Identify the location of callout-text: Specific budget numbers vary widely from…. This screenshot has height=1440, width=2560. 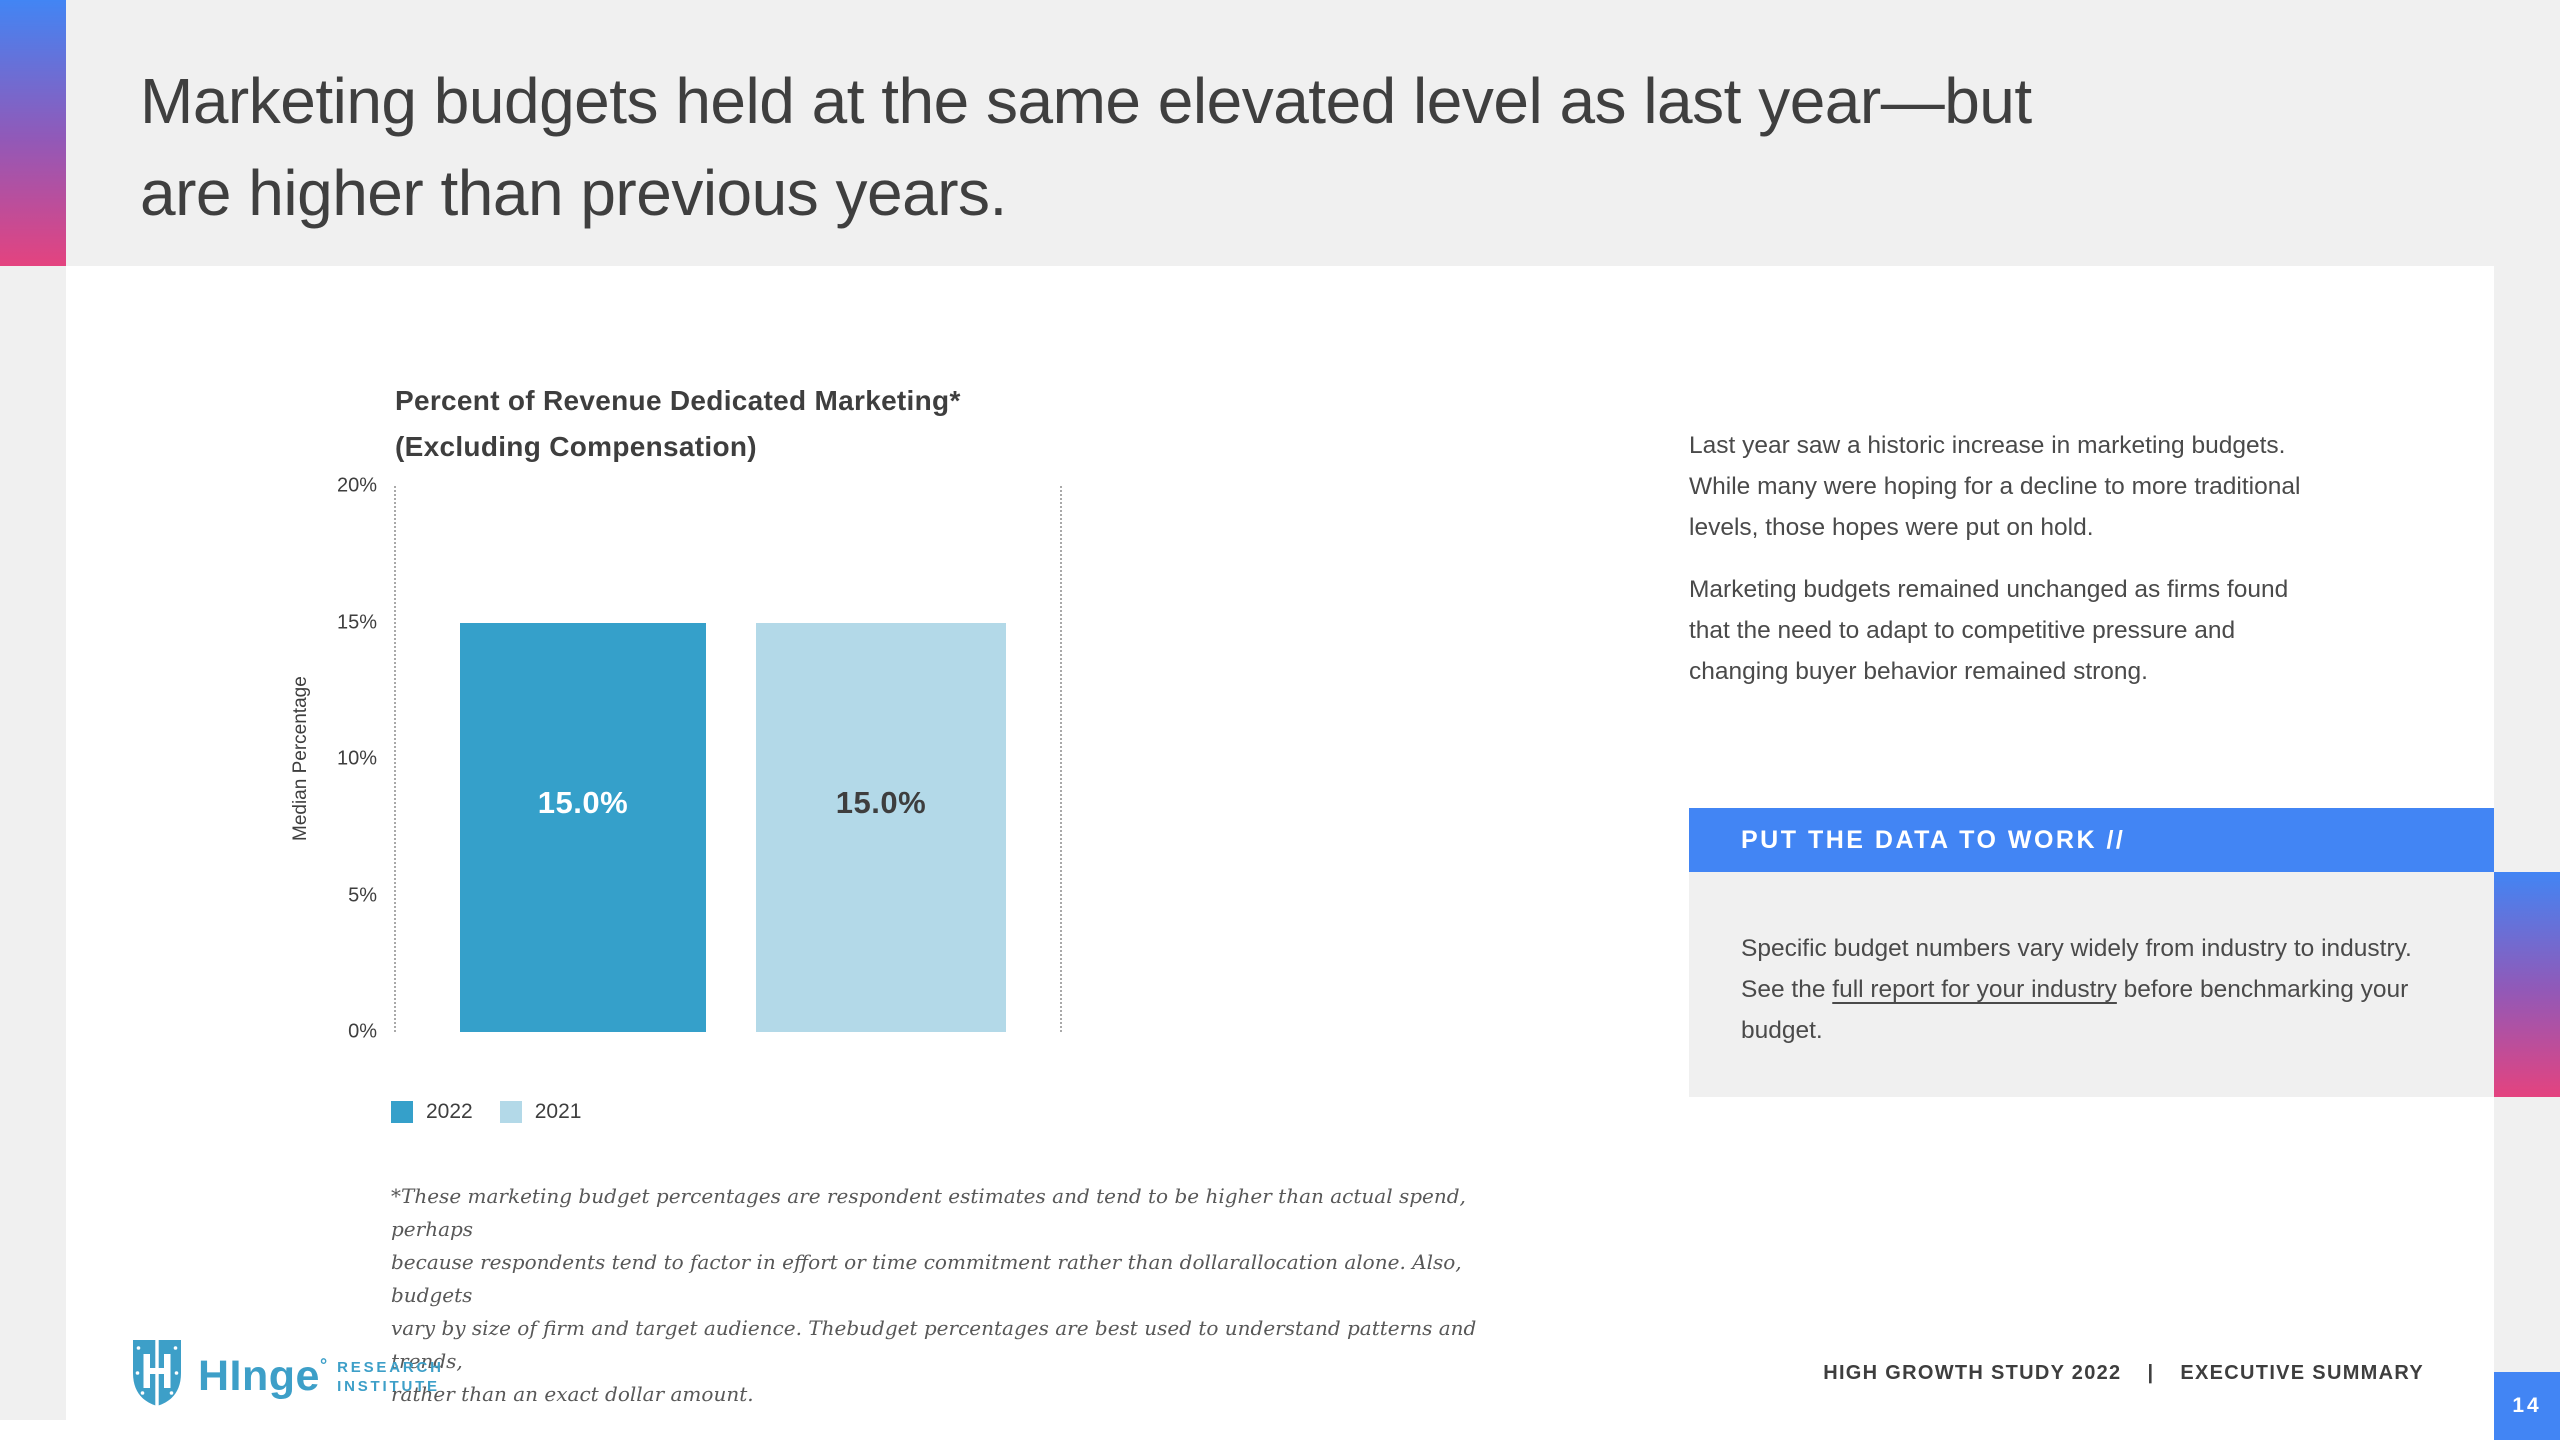
(2091, 989).